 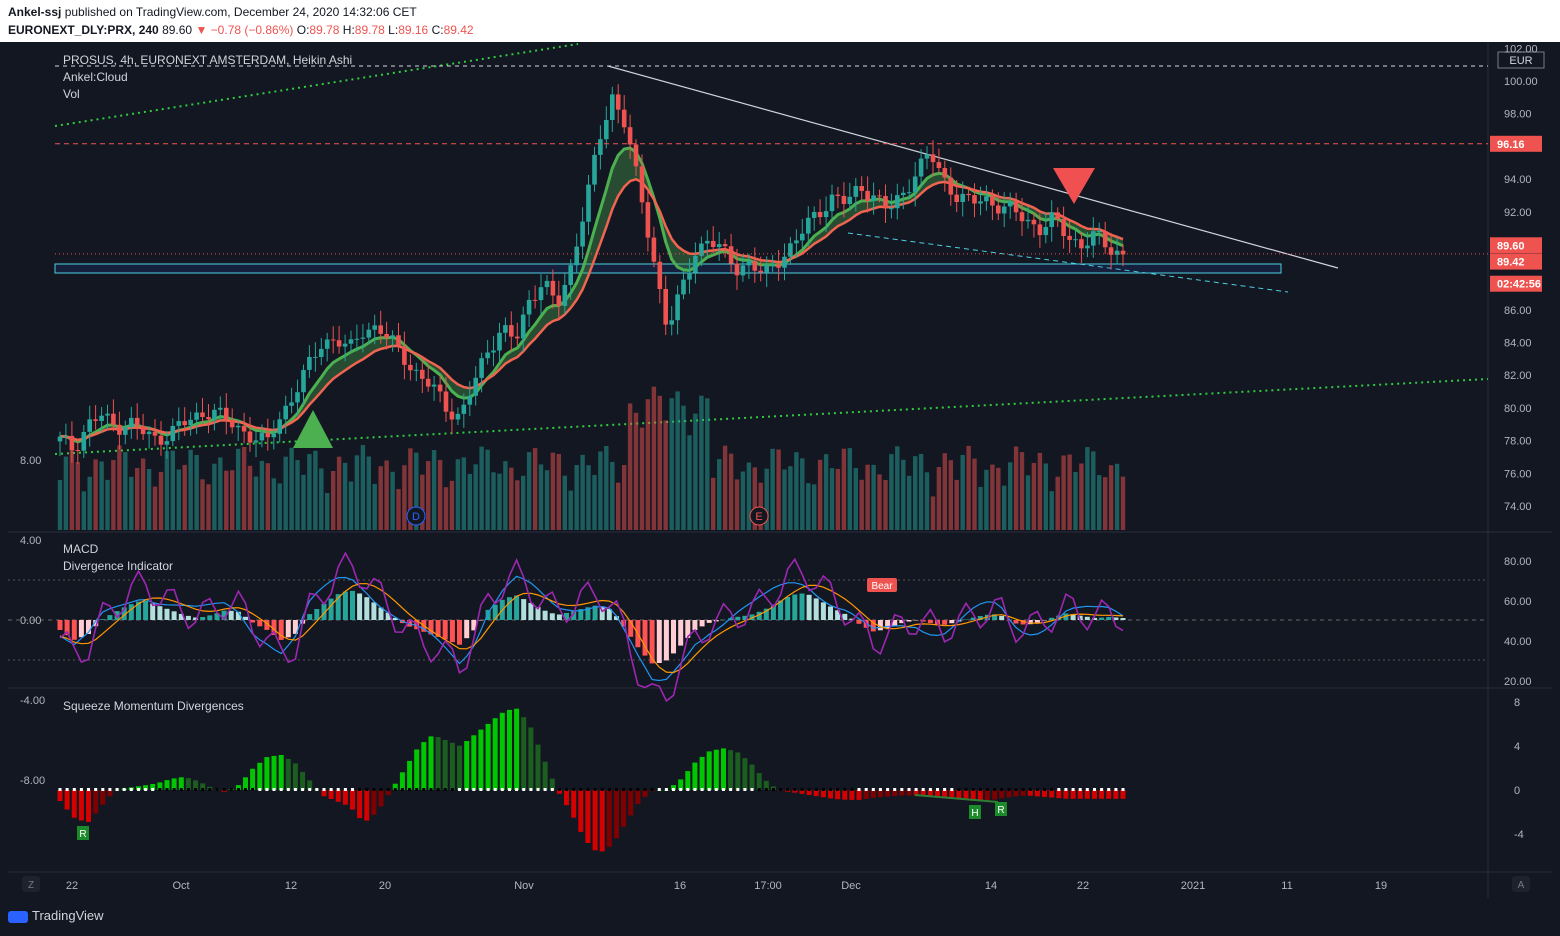 I want to click on squeeze-tick: -4, so click(x=1519, y=835).